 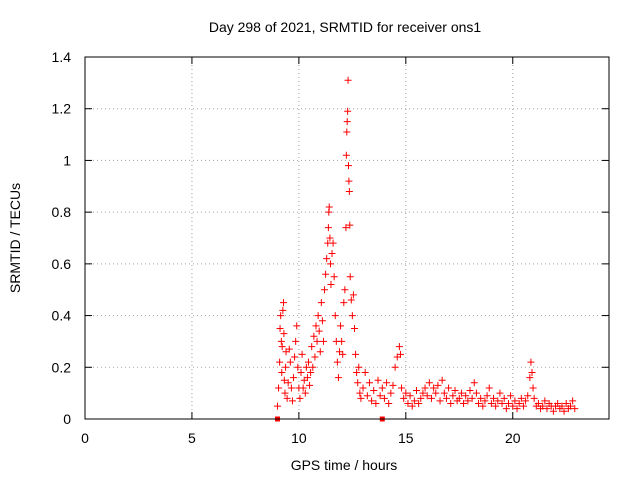 I want to click on y-axis-label: SRMTID / TECUs, so click(x=15, y=238).